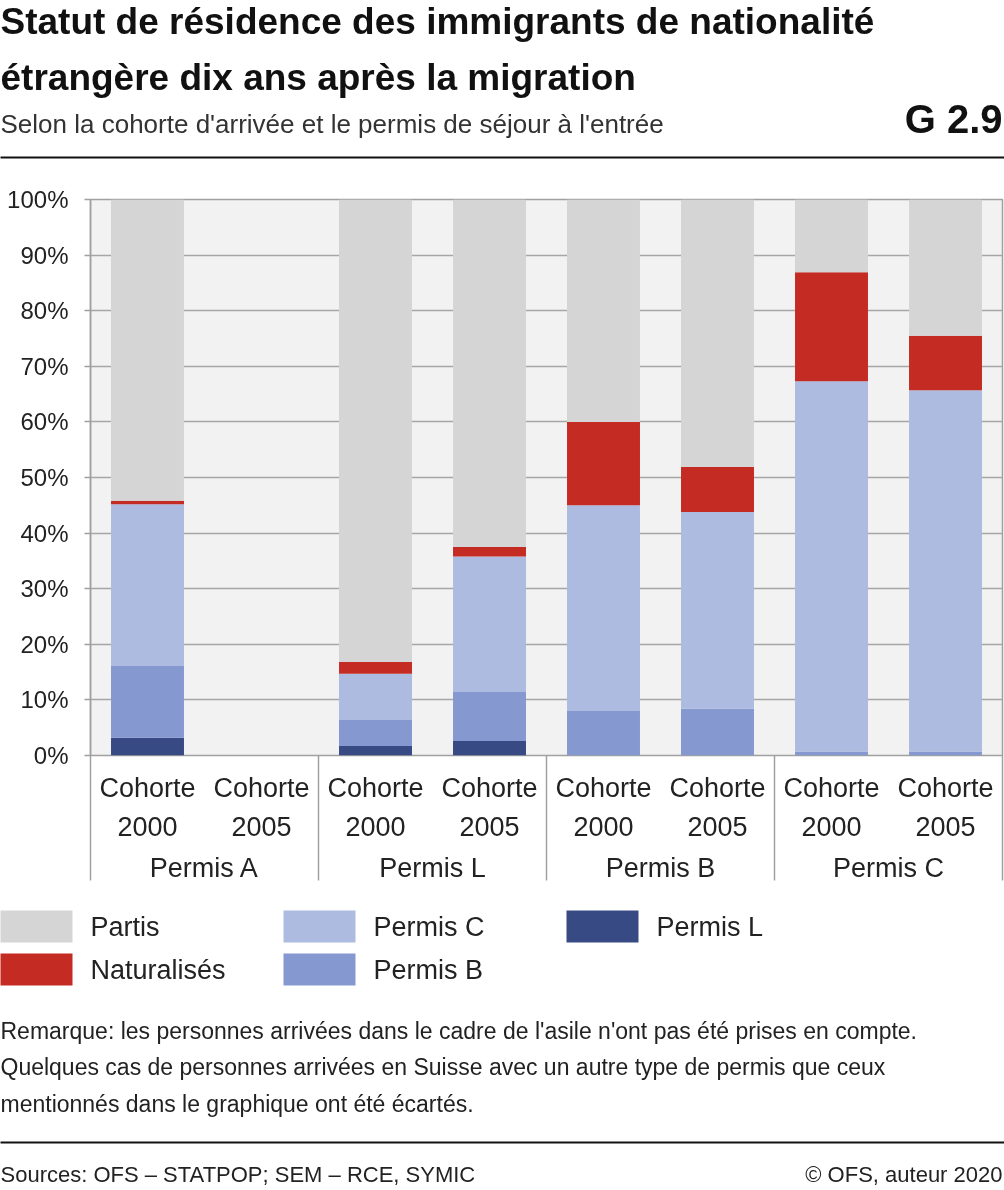 This screenshot has height=1190, width=1004. What do you see at coordinates (44, 589) in the screenshot?
I see `y-tick-label: 30%` at bounding box center [44, 589].